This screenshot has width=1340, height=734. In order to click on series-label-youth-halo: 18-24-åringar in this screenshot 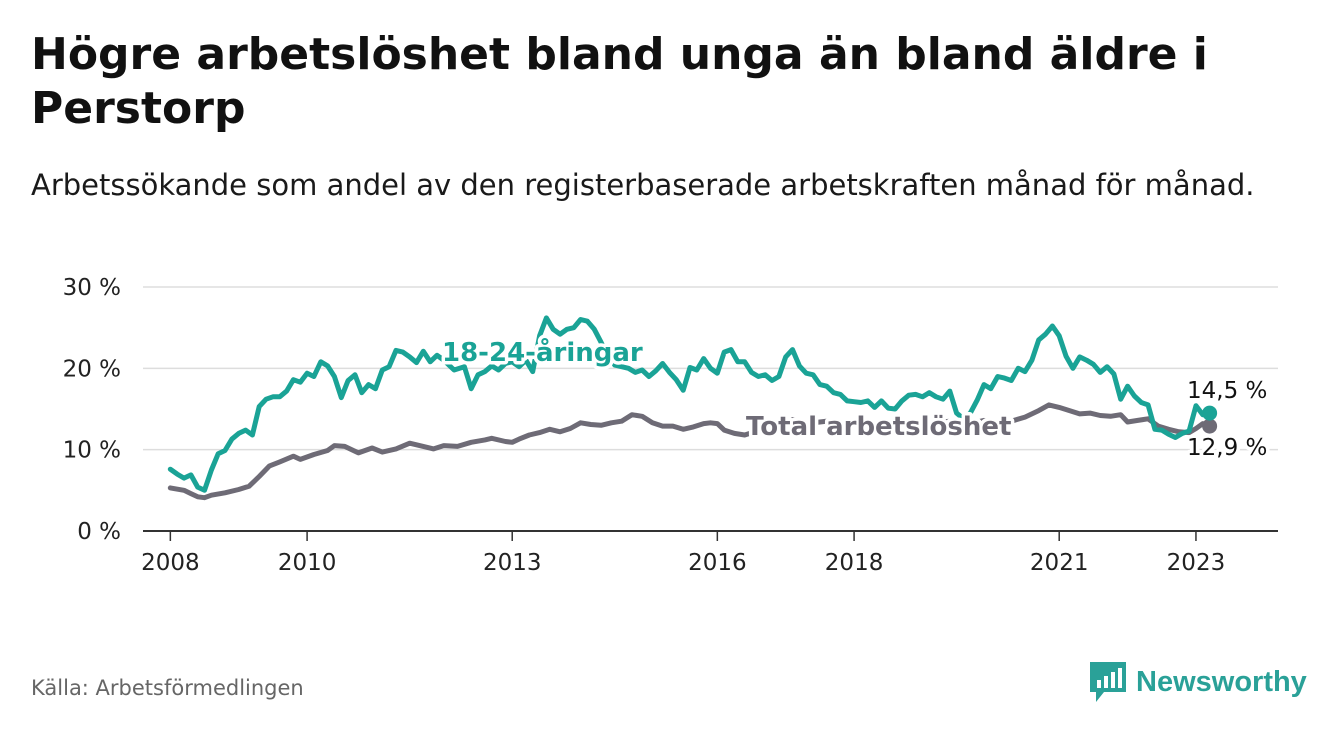, I will do `click(542, 352)`.